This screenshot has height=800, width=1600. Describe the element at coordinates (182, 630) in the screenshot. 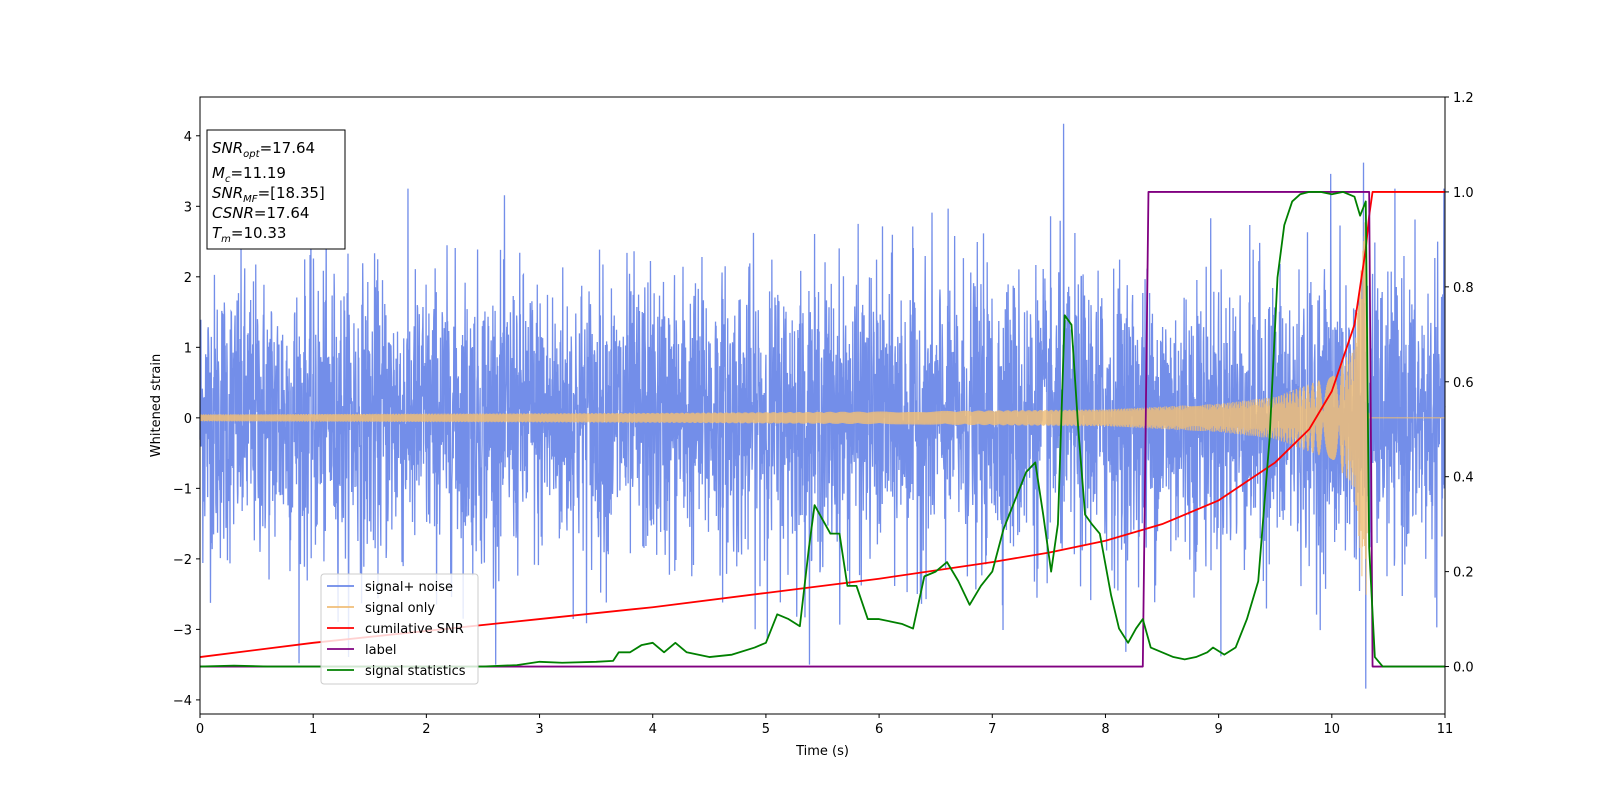

I see `y-left-tick-label: −3` at that location.